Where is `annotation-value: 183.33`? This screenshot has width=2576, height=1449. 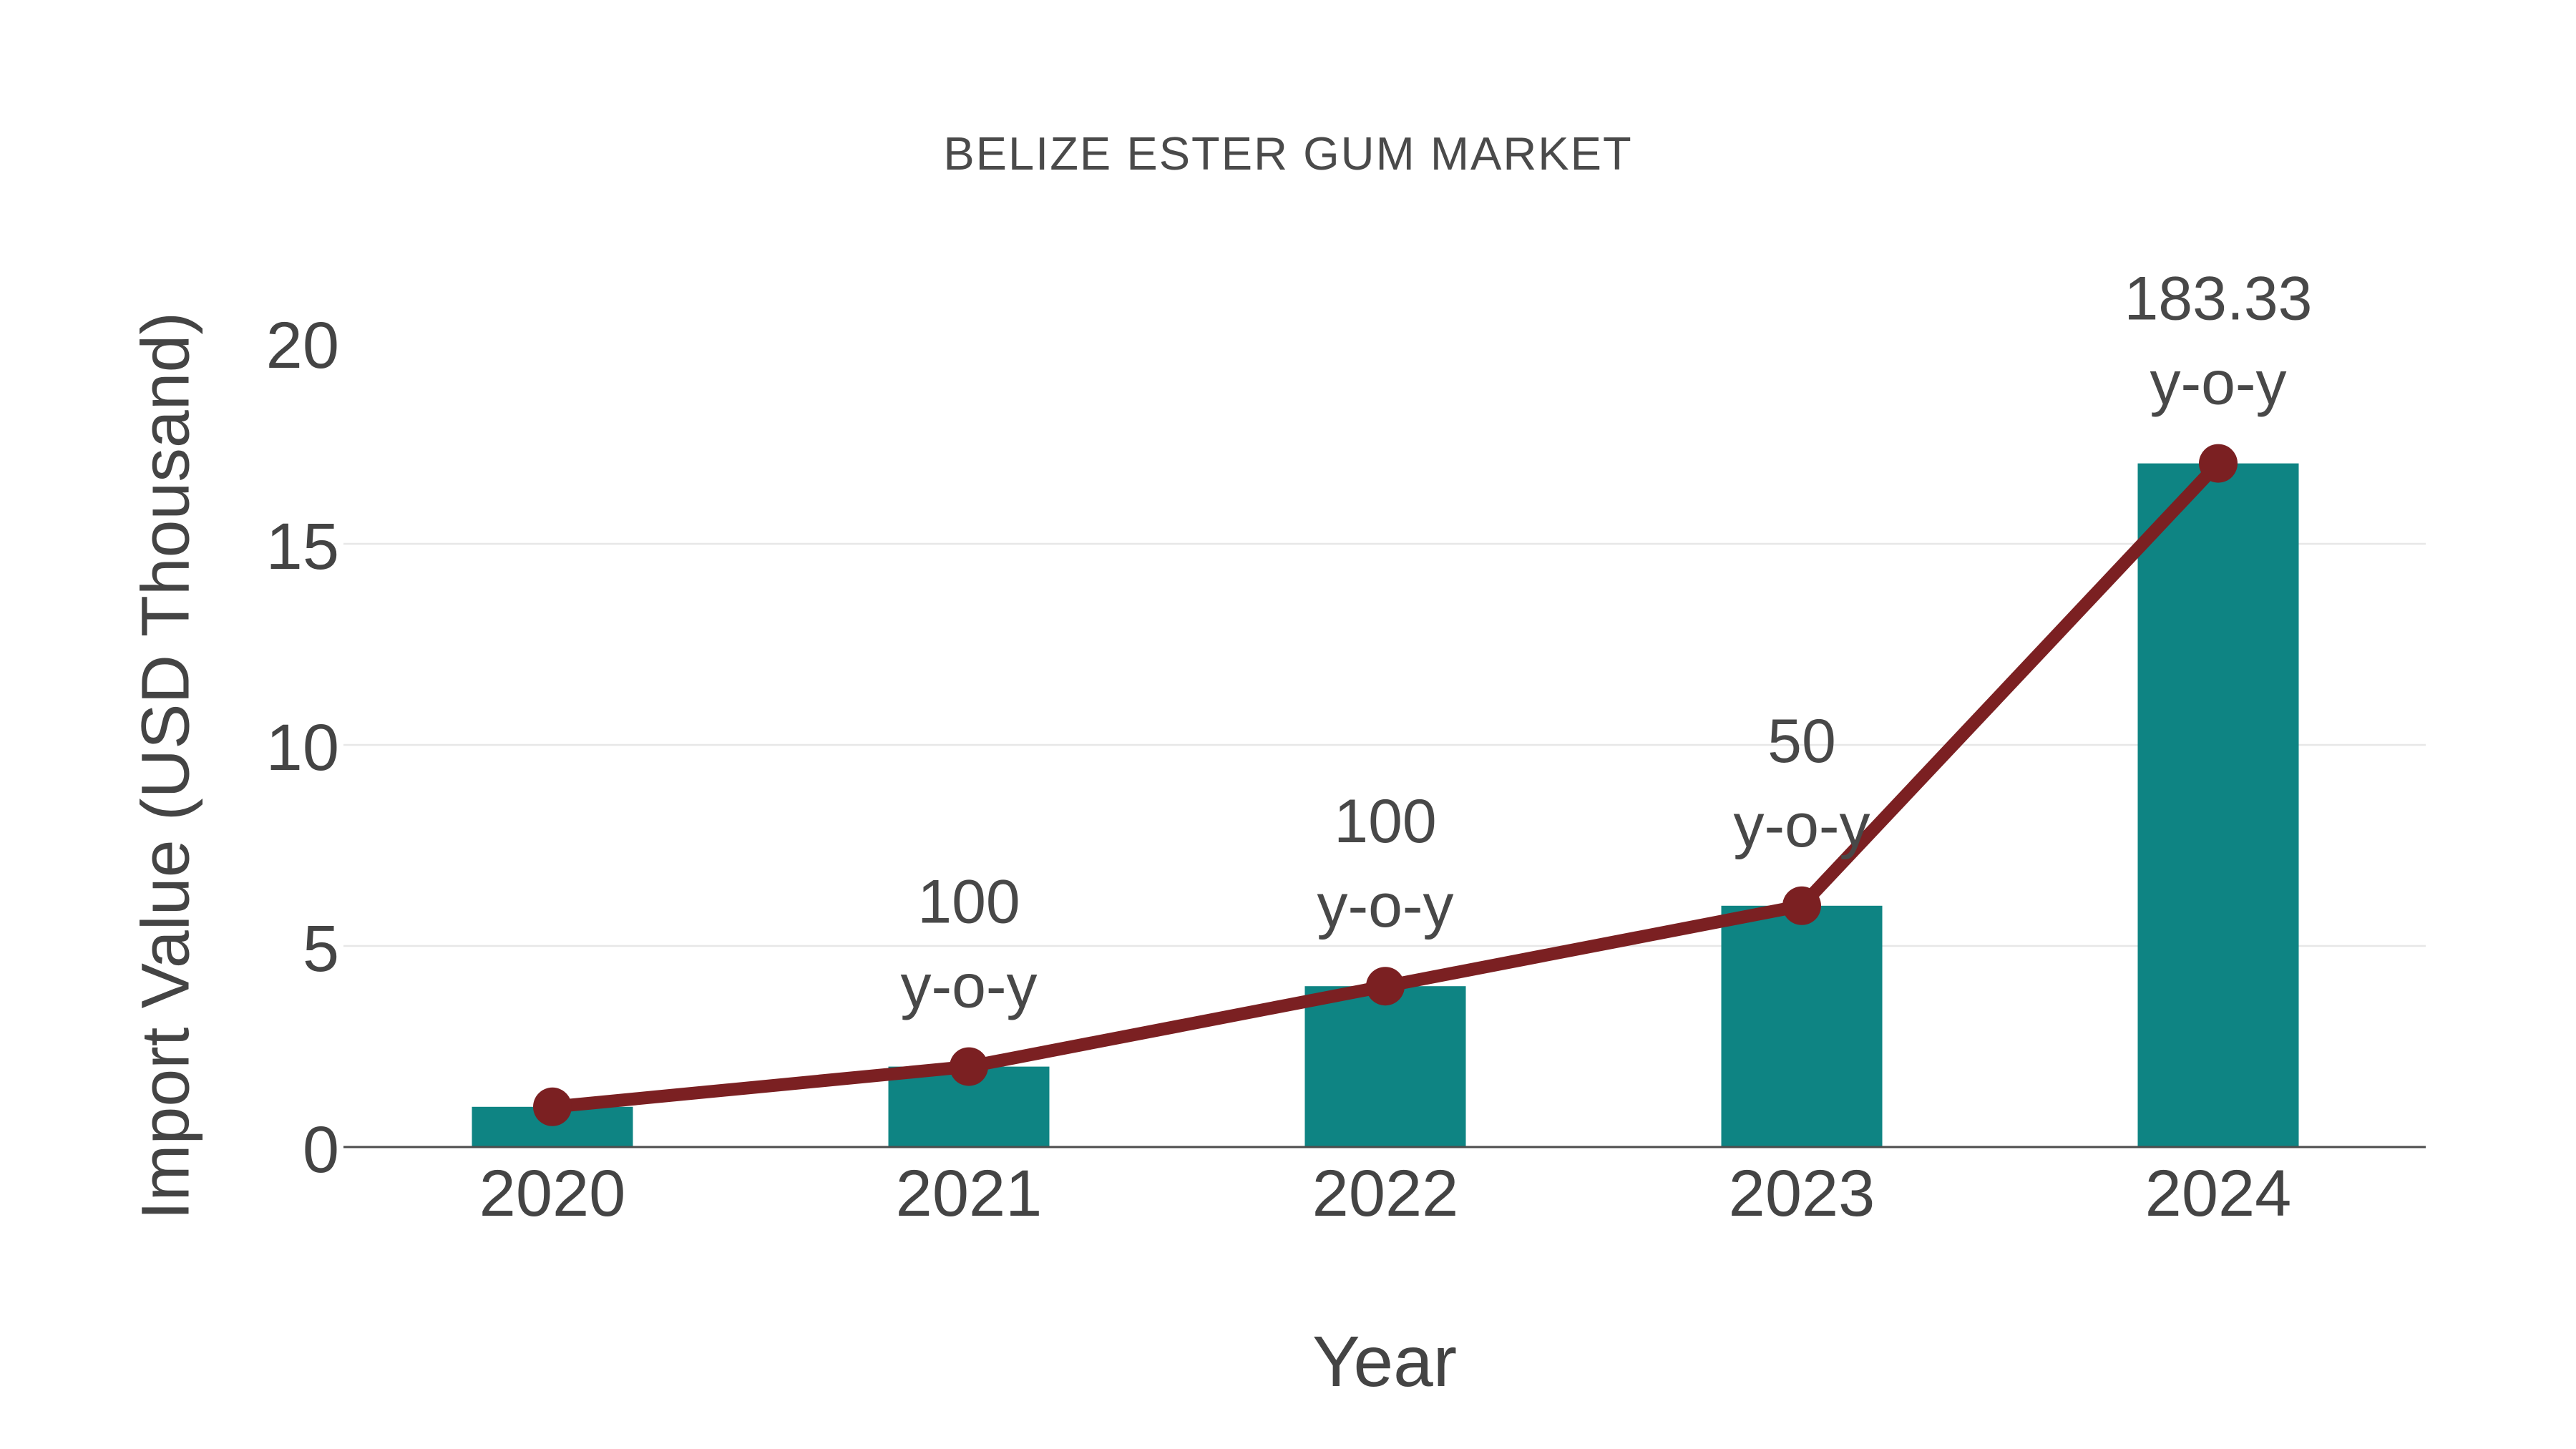
annotation-value: 183.33 is located at coordinates (2218, 299).